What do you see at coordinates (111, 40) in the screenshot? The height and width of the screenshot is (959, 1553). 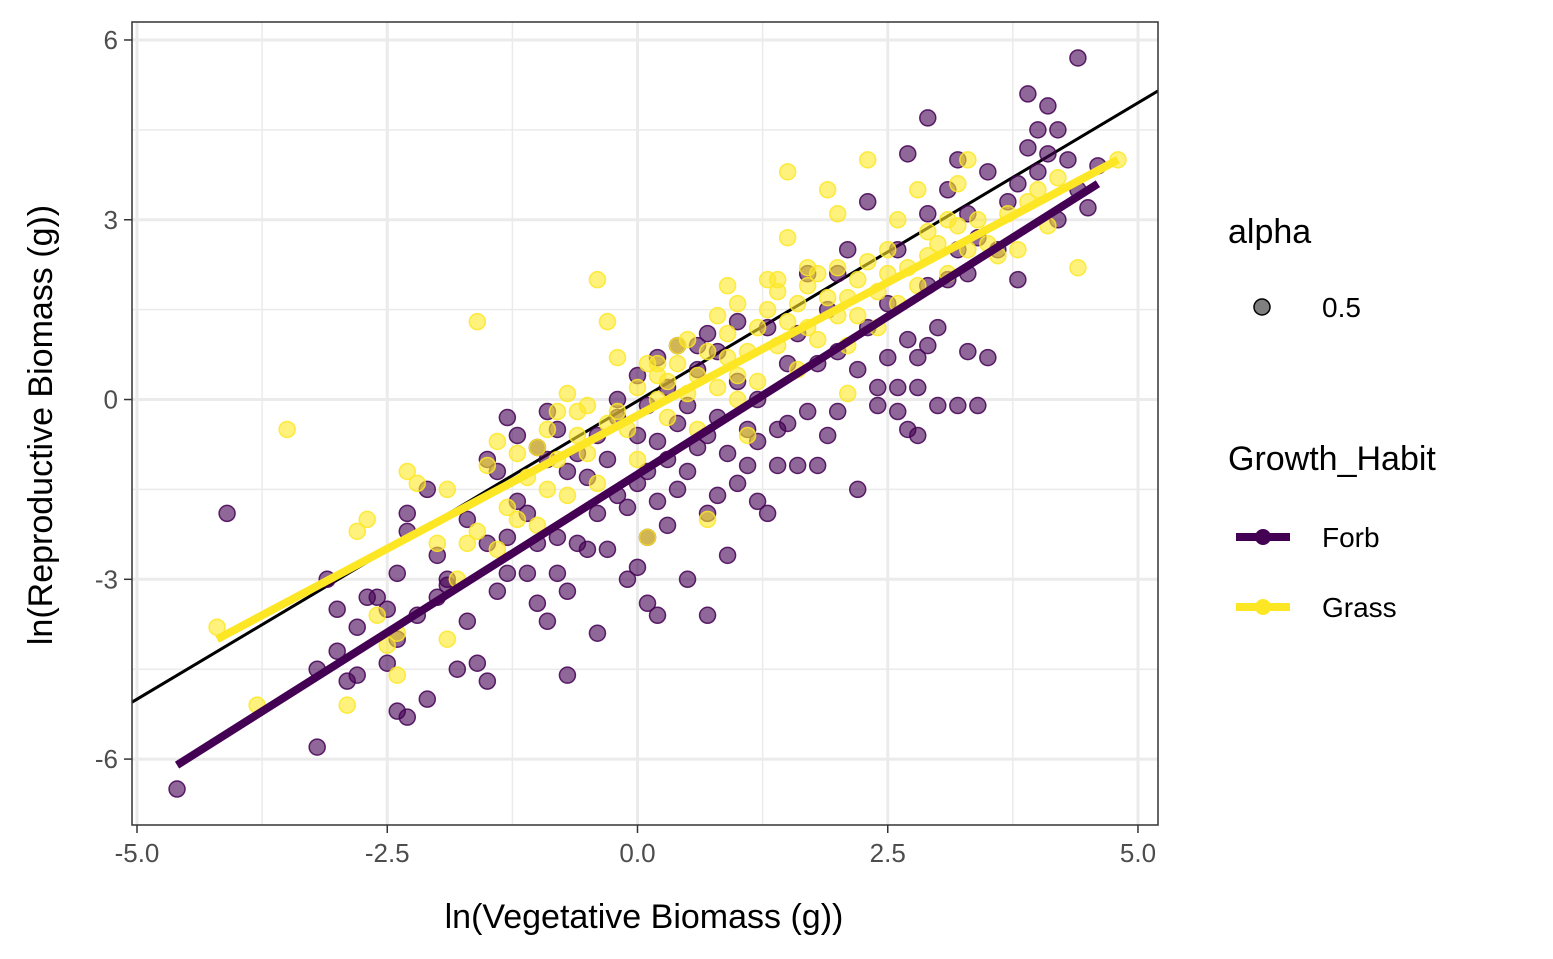 I see `y-tick-label: 6` at bounding box center [111, 40].